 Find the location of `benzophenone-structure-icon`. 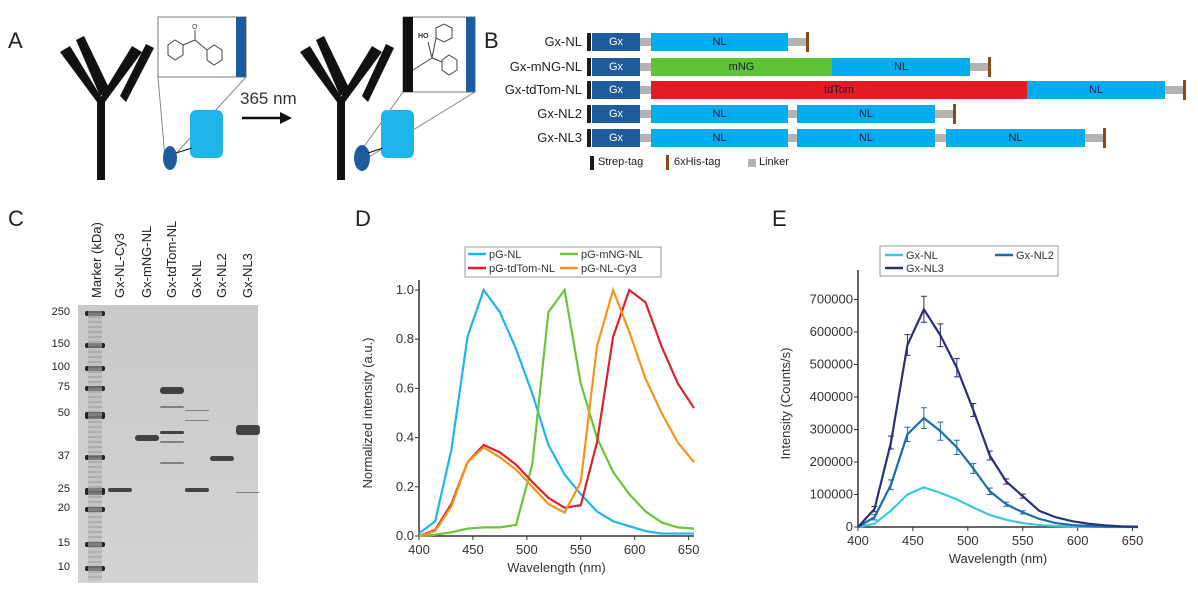

benzophenone-structure-icon is located at coordinates (195, 48).